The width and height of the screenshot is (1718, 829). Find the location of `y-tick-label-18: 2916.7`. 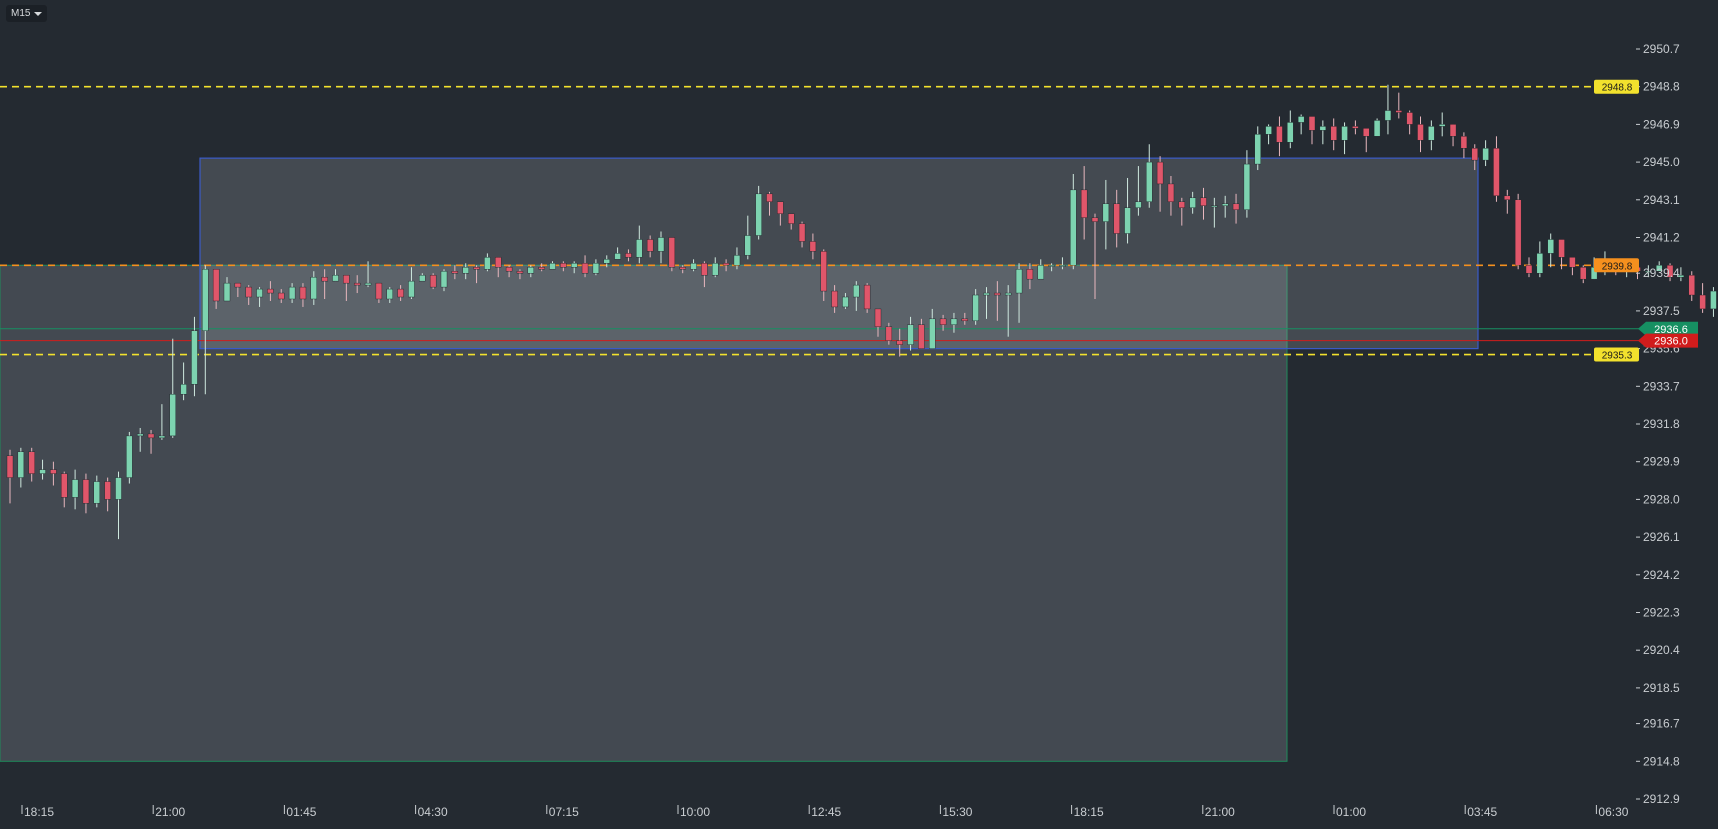

y-tick-label-18: 2916.7 is located at coordinates (1661, 724).